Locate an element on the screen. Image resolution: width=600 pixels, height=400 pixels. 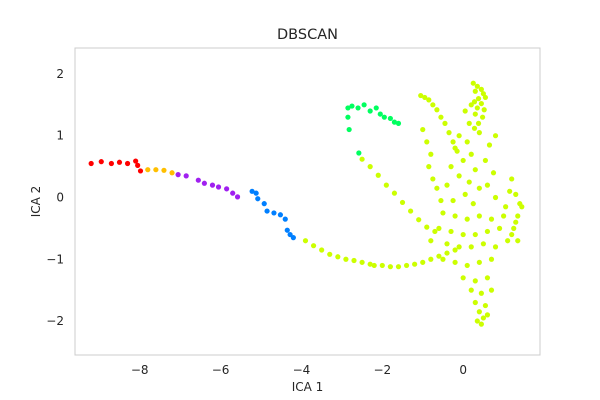
y-tick-label: 1 is located at coordinates (60, 136).